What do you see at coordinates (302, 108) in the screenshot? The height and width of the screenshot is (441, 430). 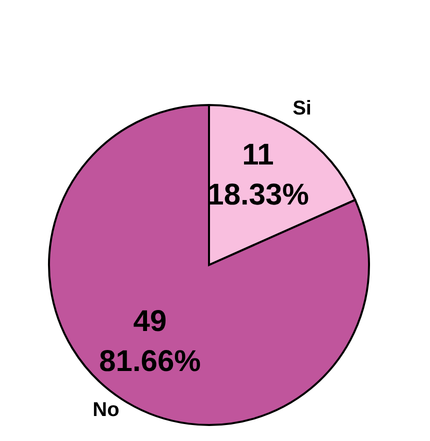 I see `slice-label: Si` at bounding box center [302, 108].